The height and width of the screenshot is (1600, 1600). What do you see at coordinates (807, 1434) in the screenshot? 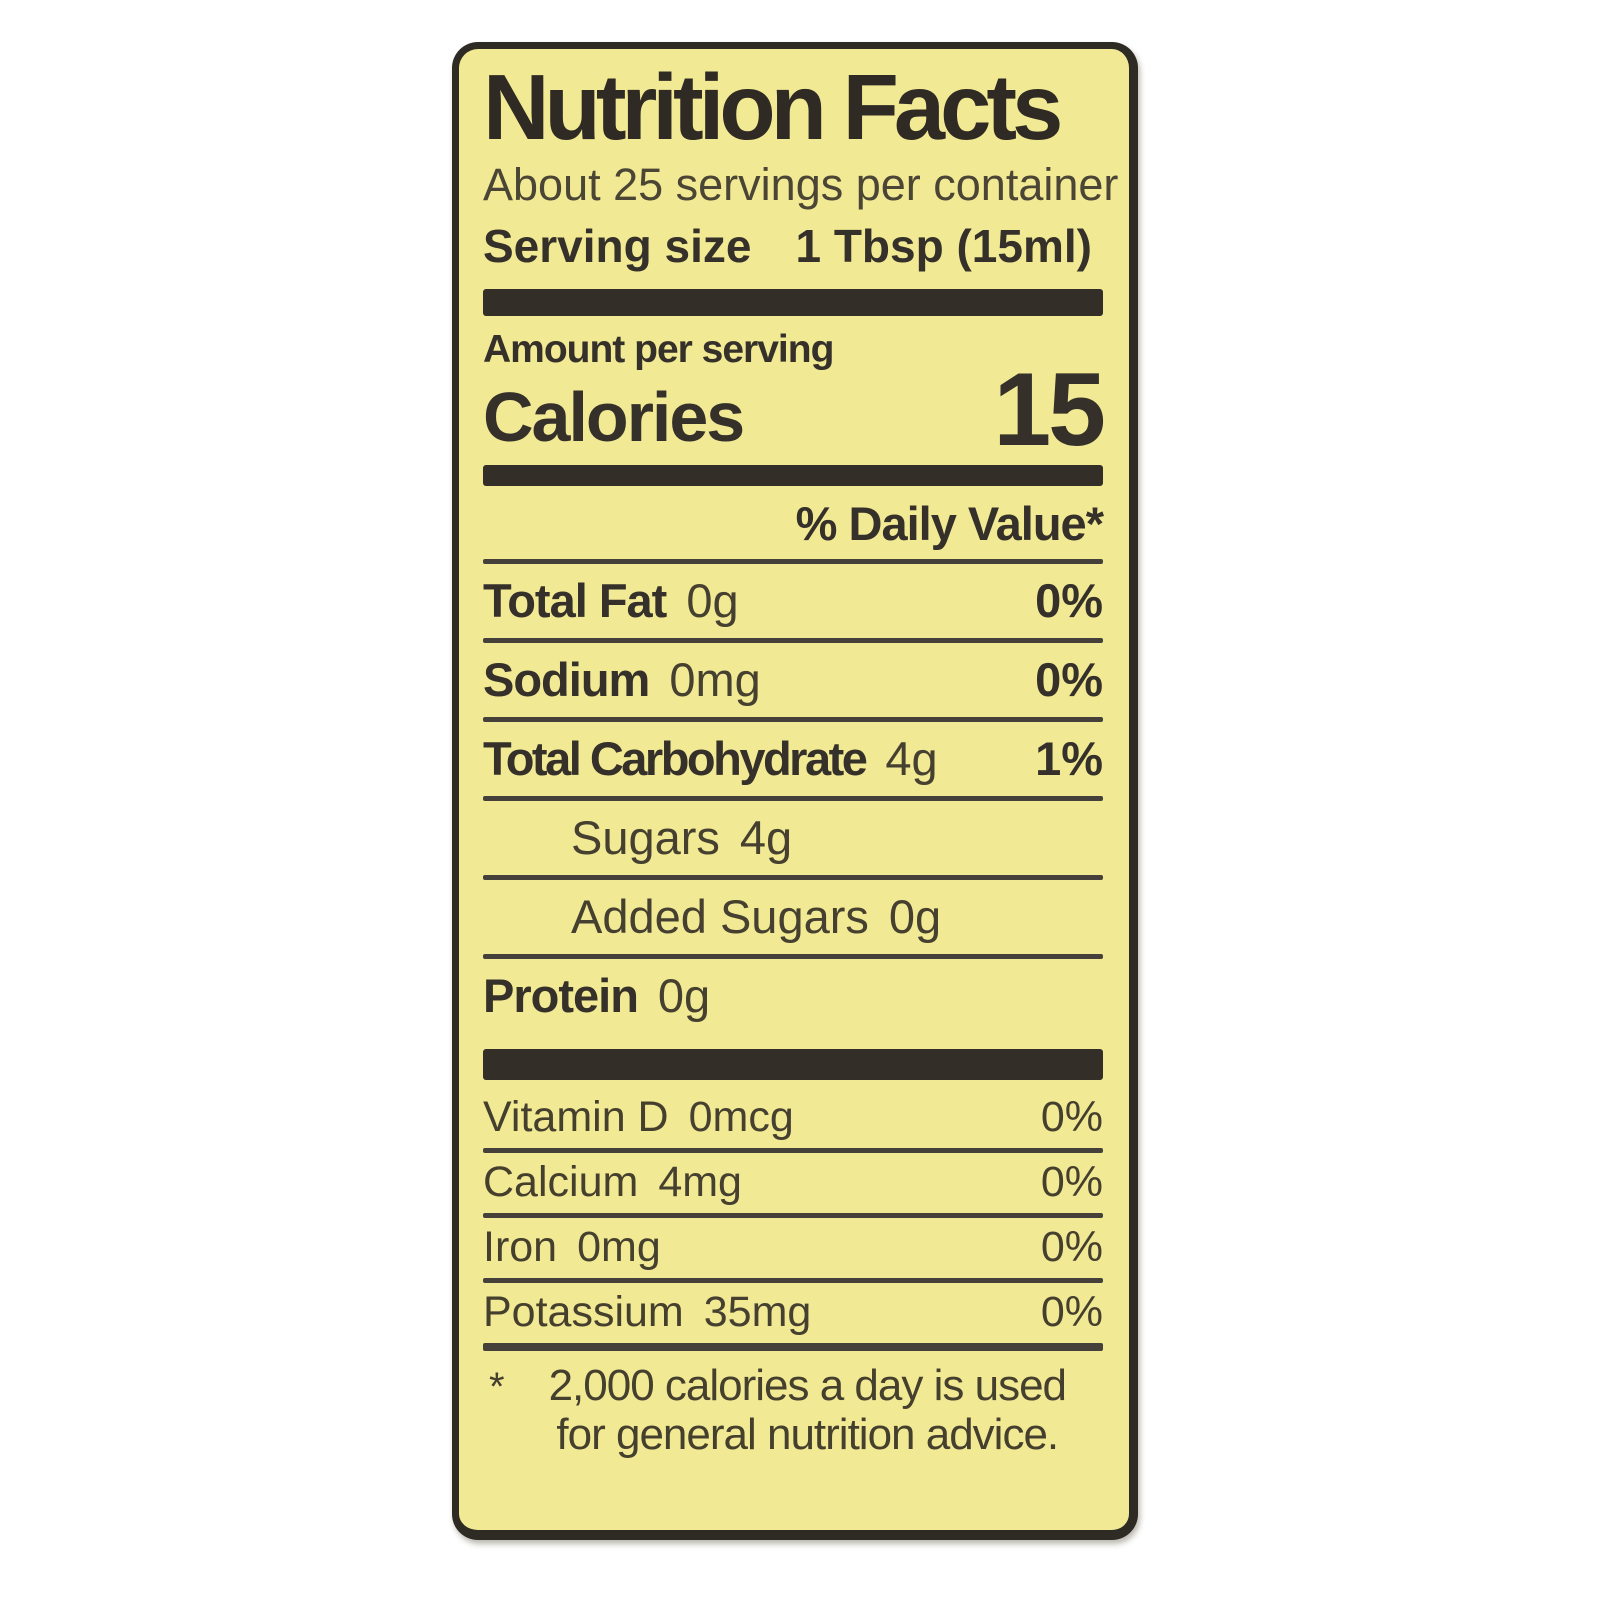
I see `footnote-line2: for general nutrition advice.` at bounding box center [807, 1434].